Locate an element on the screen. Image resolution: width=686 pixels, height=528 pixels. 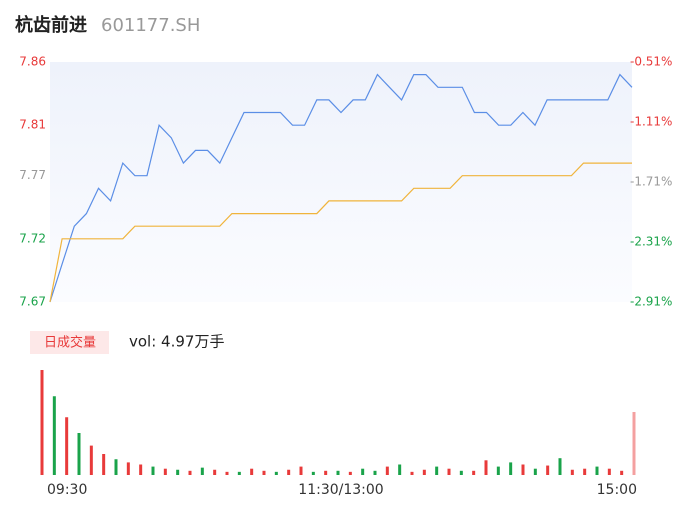
x-tick-label: 11:30/13:00 is located at coordinates (340, 490).